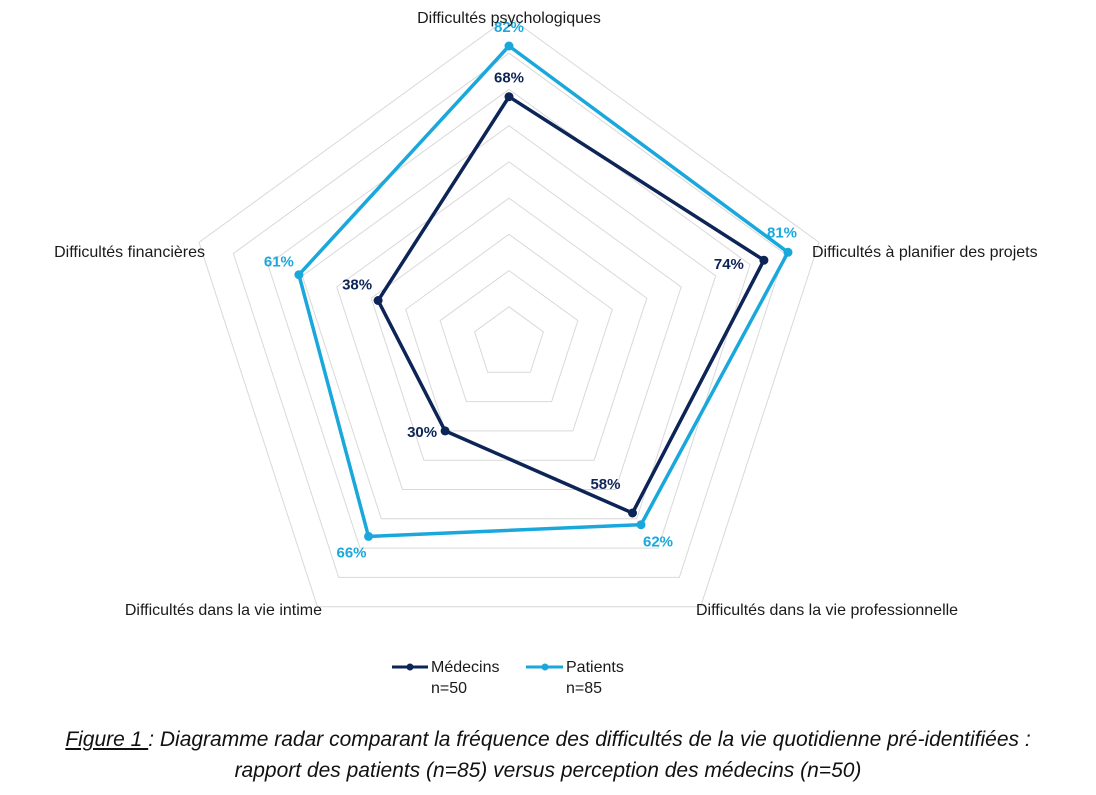  I want to click on axis-label-vie-professionnelle: Difficultés dans la vie professionnelle, so click(827, 610).